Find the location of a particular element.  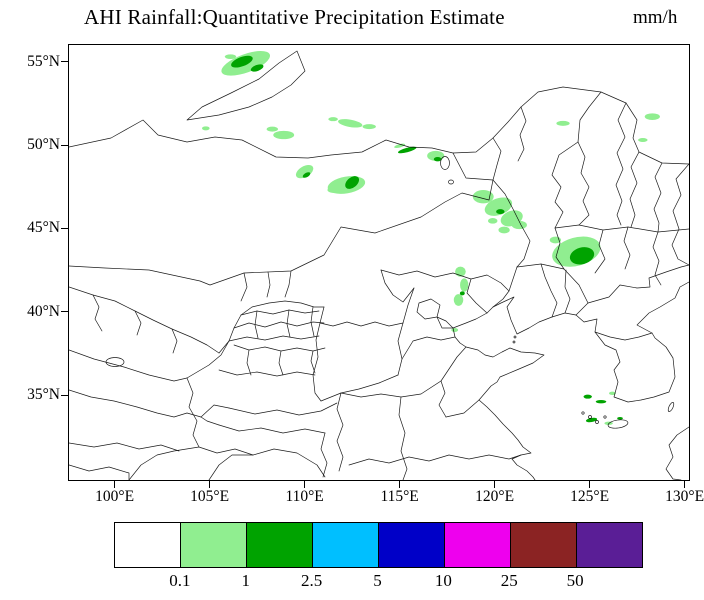

lon-tick-label: 115°E is located at coordinates (399, 496).